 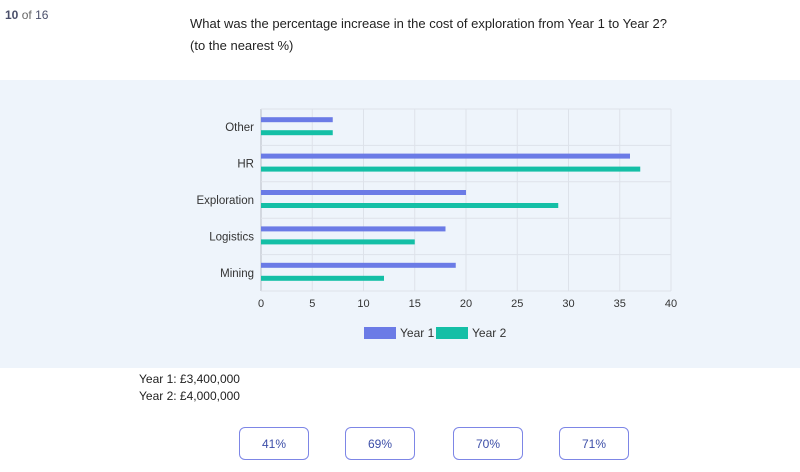 What do you see at coordinates (417, 333) in the screenshot?
I see `legend-label: Year 1` at bounding box center [417, 333].